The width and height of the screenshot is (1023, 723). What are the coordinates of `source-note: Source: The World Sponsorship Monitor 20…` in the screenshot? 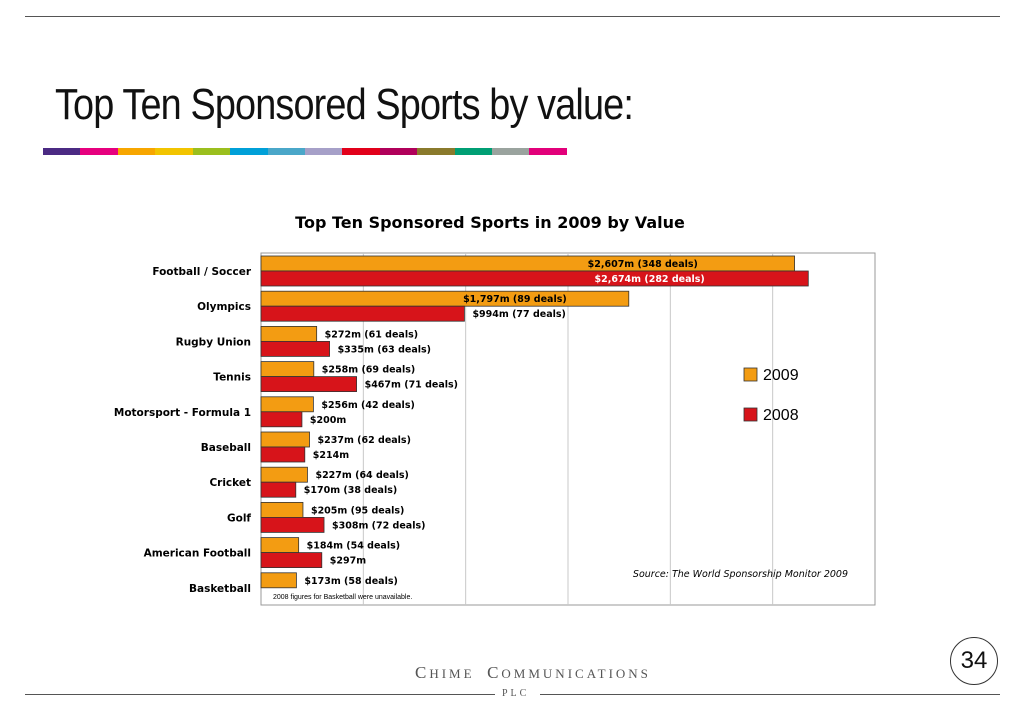 It's located at (740, 574).